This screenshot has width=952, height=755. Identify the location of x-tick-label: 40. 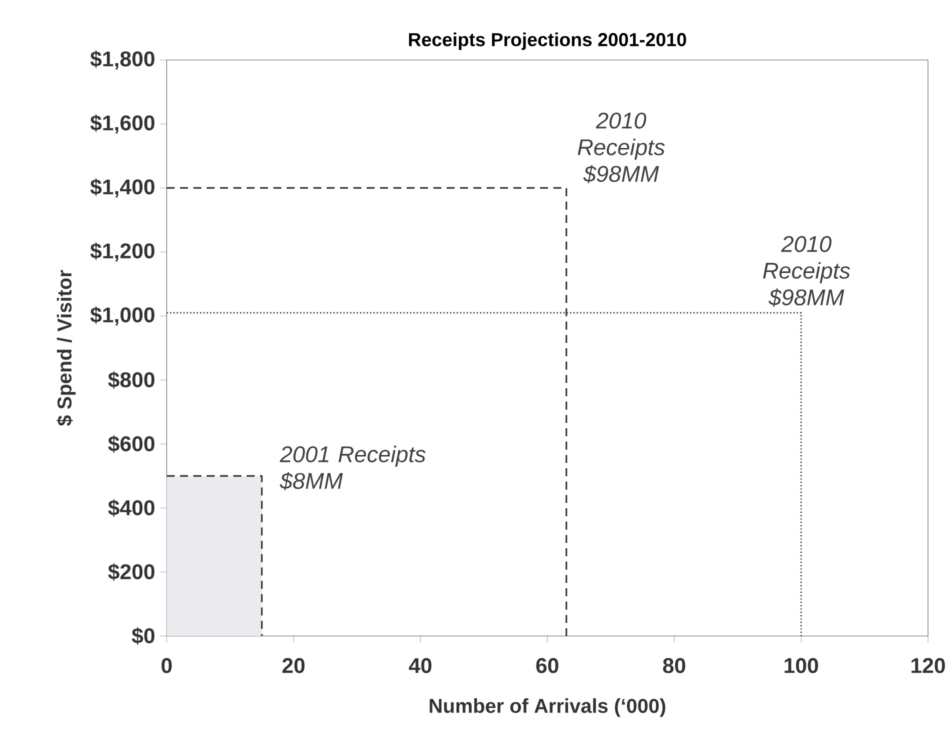
(420, 666).